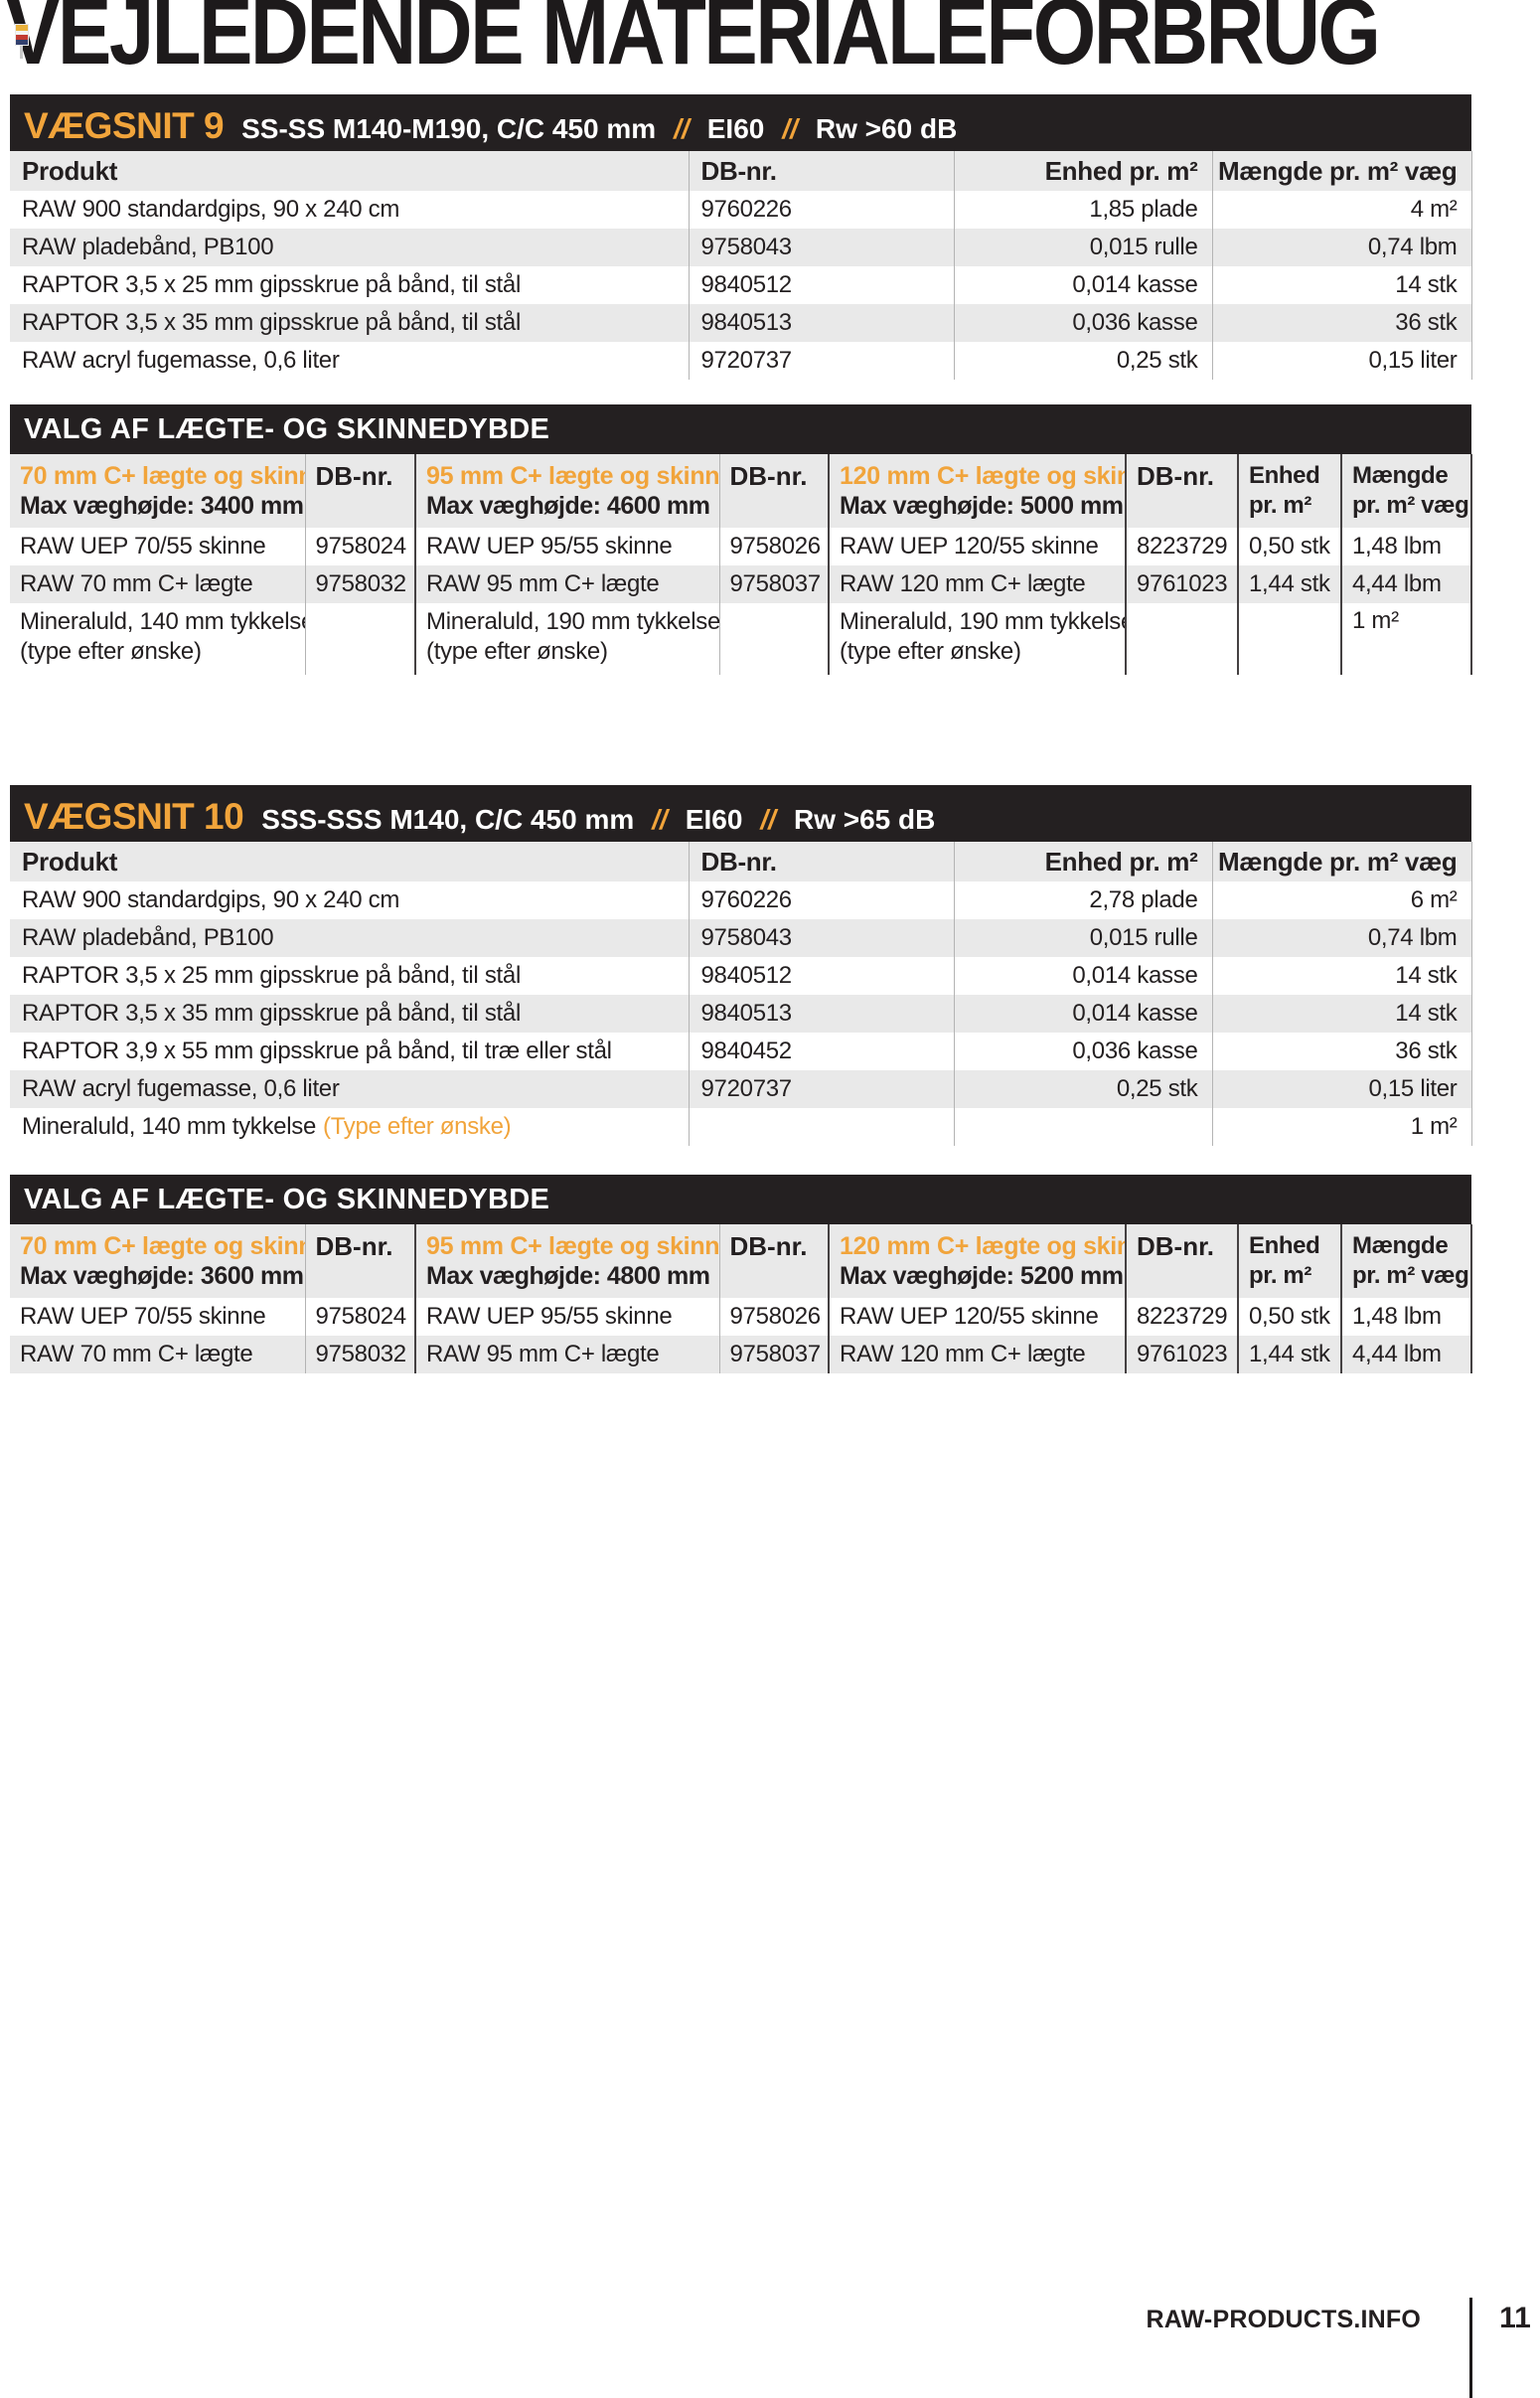 Image resolution: width=1540 pixels, height=2398 pixels. I want to click on group-max-height: Max væghøjde: 4600 mm, so click(568, 506).